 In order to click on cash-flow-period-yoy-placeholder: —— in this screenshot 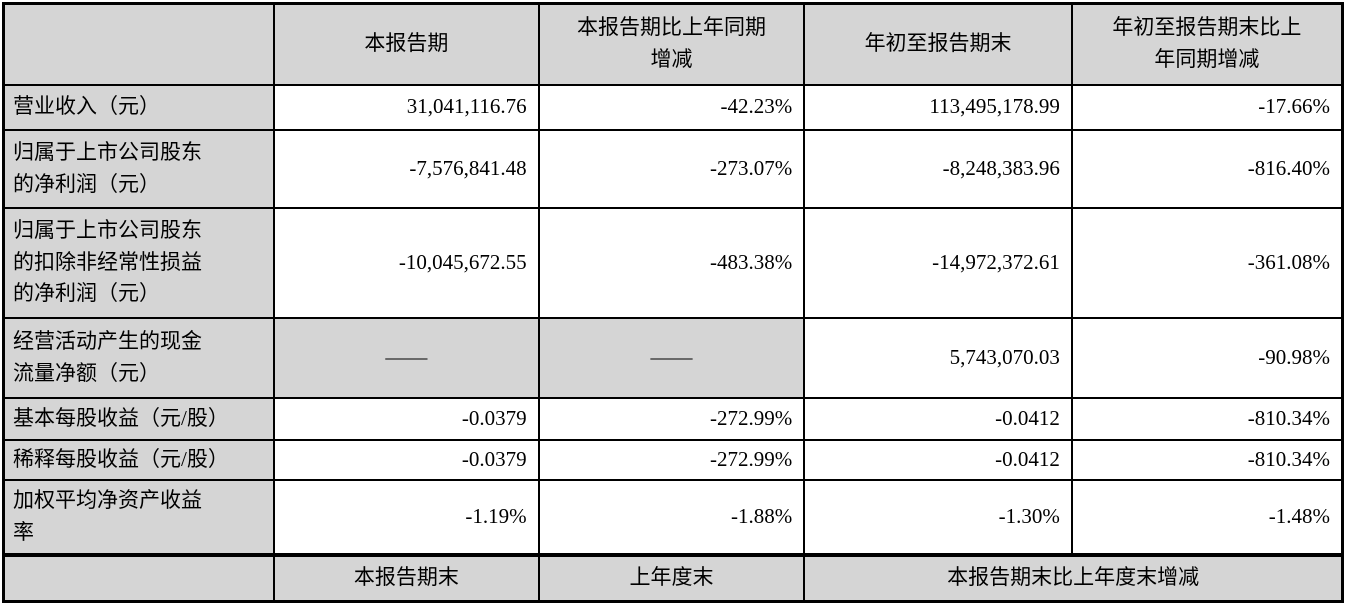, I will do `click(671, 357)`.